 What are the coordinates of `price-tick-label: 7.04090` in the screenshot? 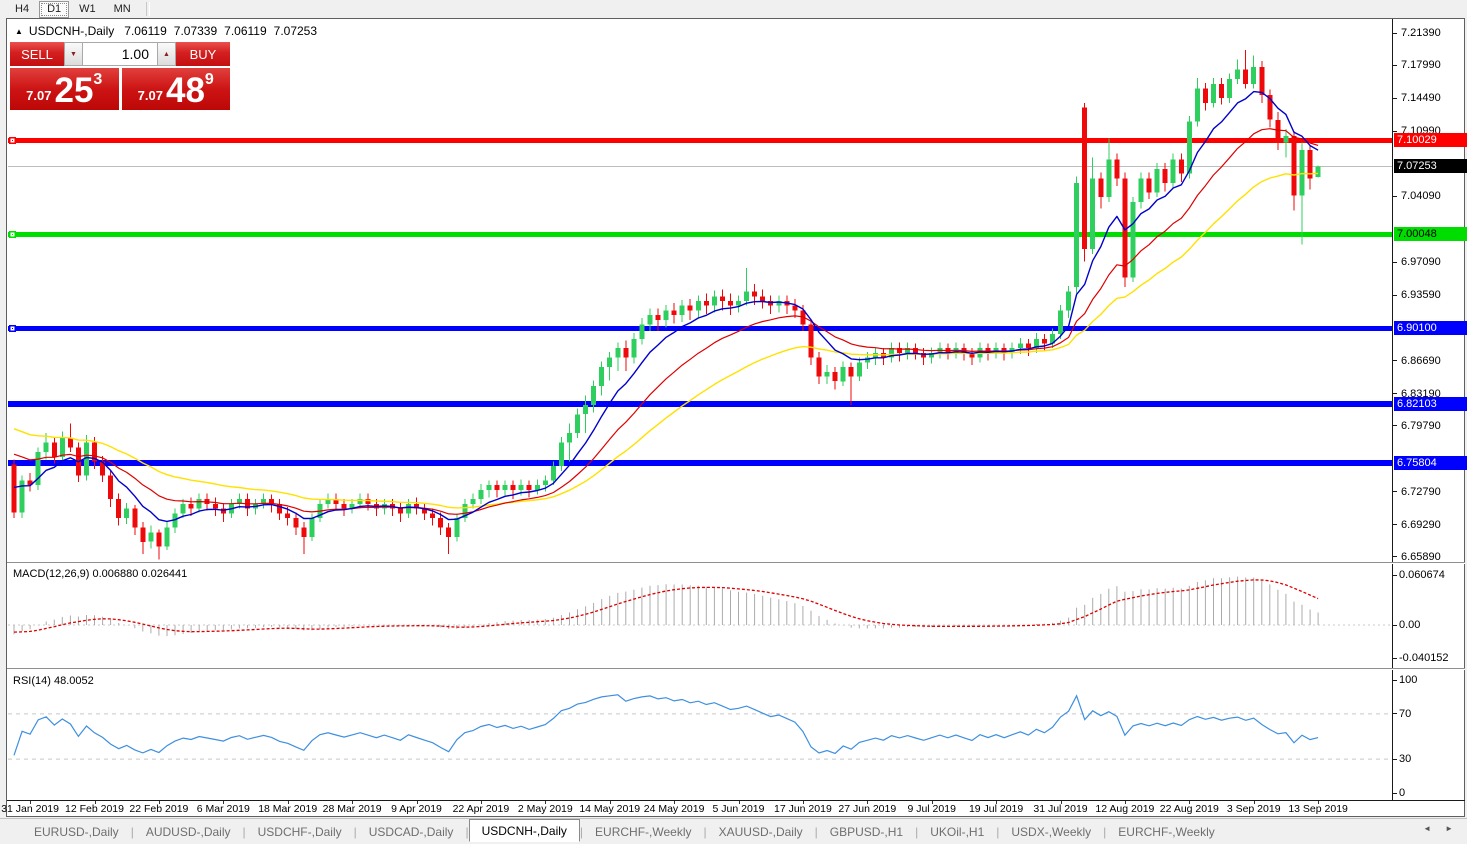 It's located at (1421, 196).